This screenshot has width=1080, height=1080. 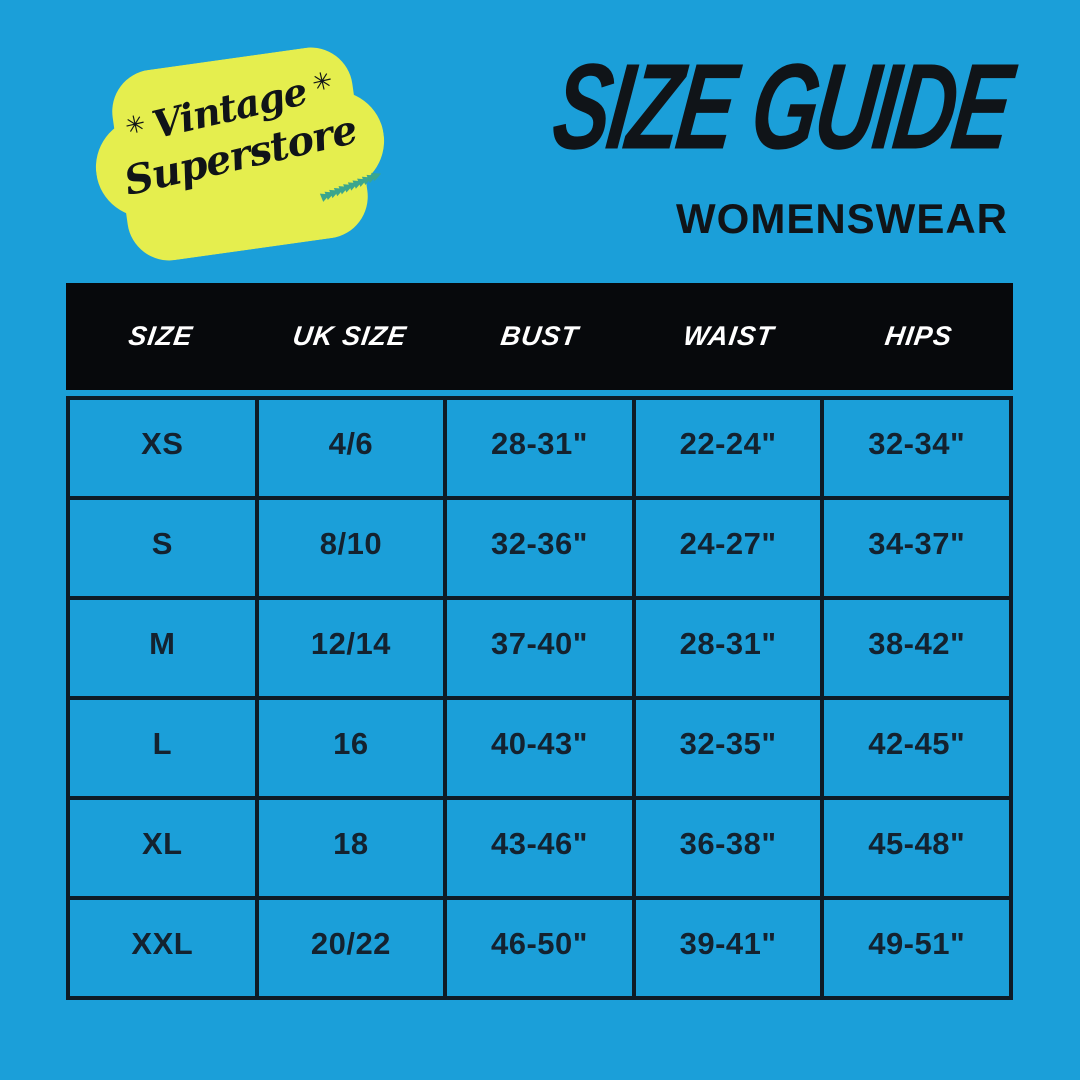 What do you see at coordinates (162, 948) in the screenshot?
I see `cell-size: XXL` at bounding box center [162, 948].